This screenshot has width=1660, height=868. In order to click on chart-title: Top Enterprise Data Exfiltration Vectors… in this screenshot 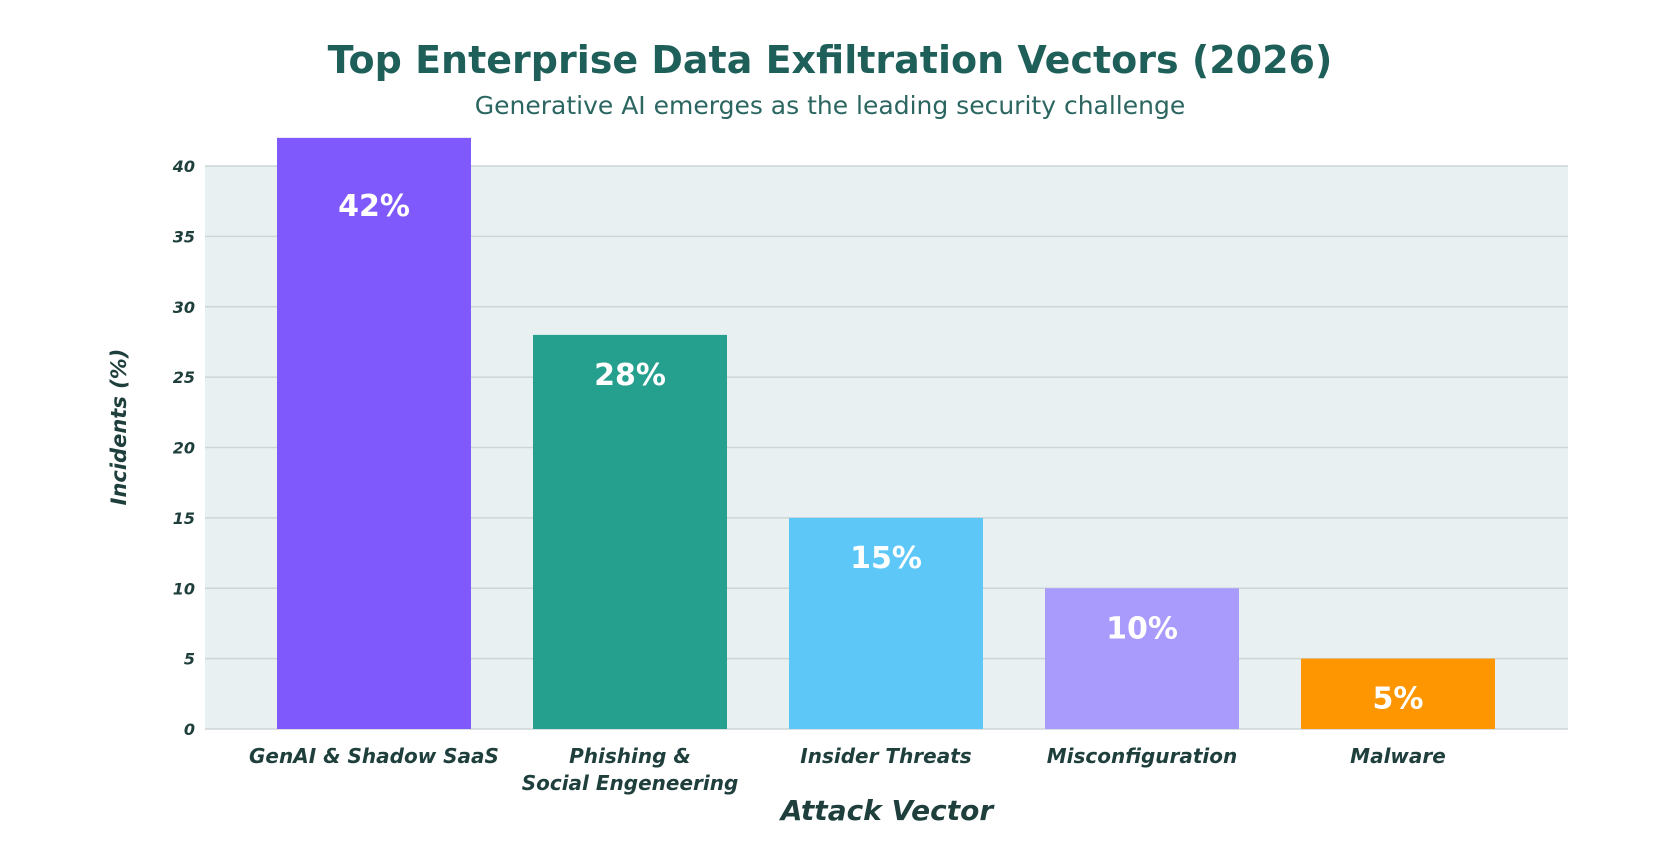, I will do `click(830, 60)`.